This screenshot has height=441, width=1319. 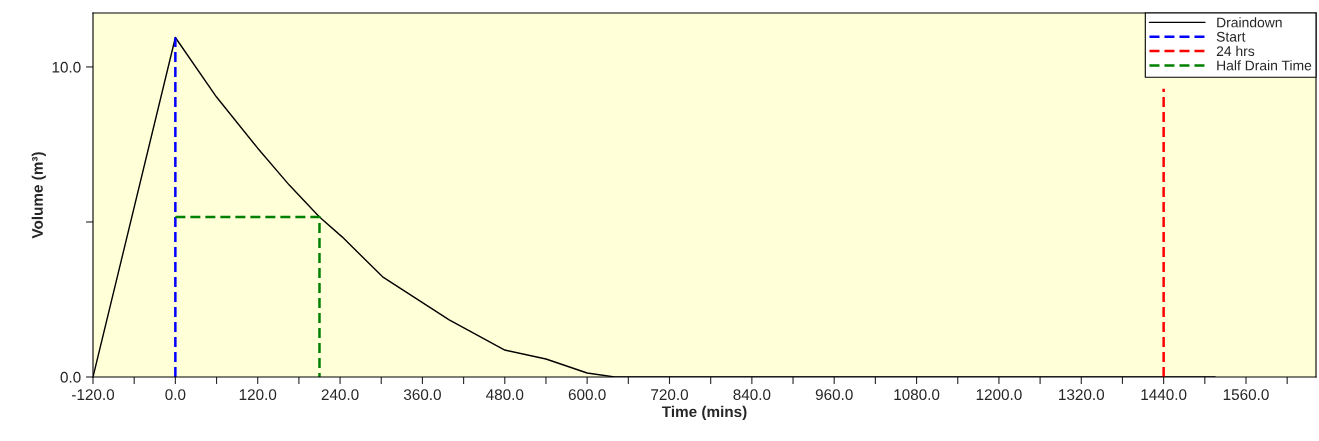 What do you see at coordinates (258, 395) in the screenshot?
I see `x-tick-label: 120.0` at bounding box center [258, 395].